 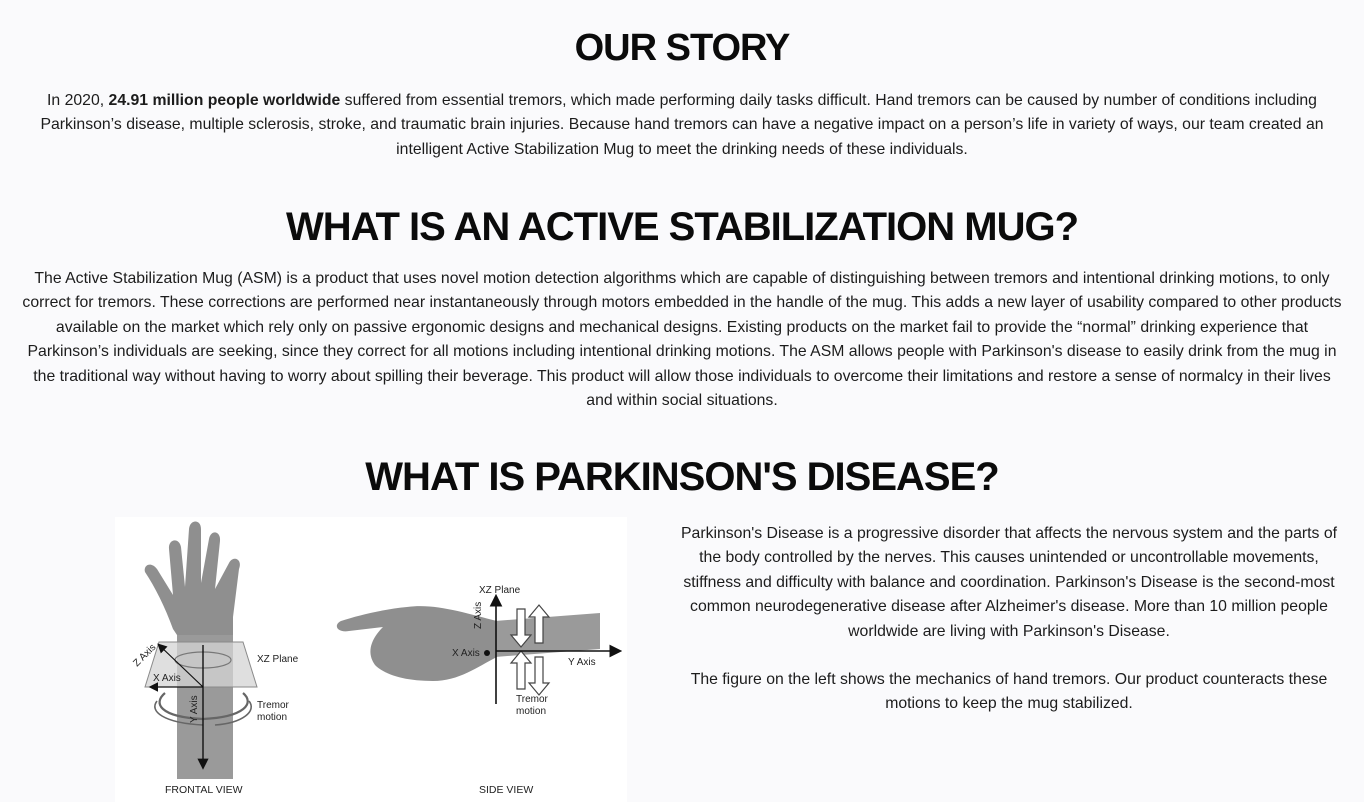 What do you see at coordinates (530, 650) in the screenshot?
I see `side-tremor-arrows` at bounding box center [530, 650].